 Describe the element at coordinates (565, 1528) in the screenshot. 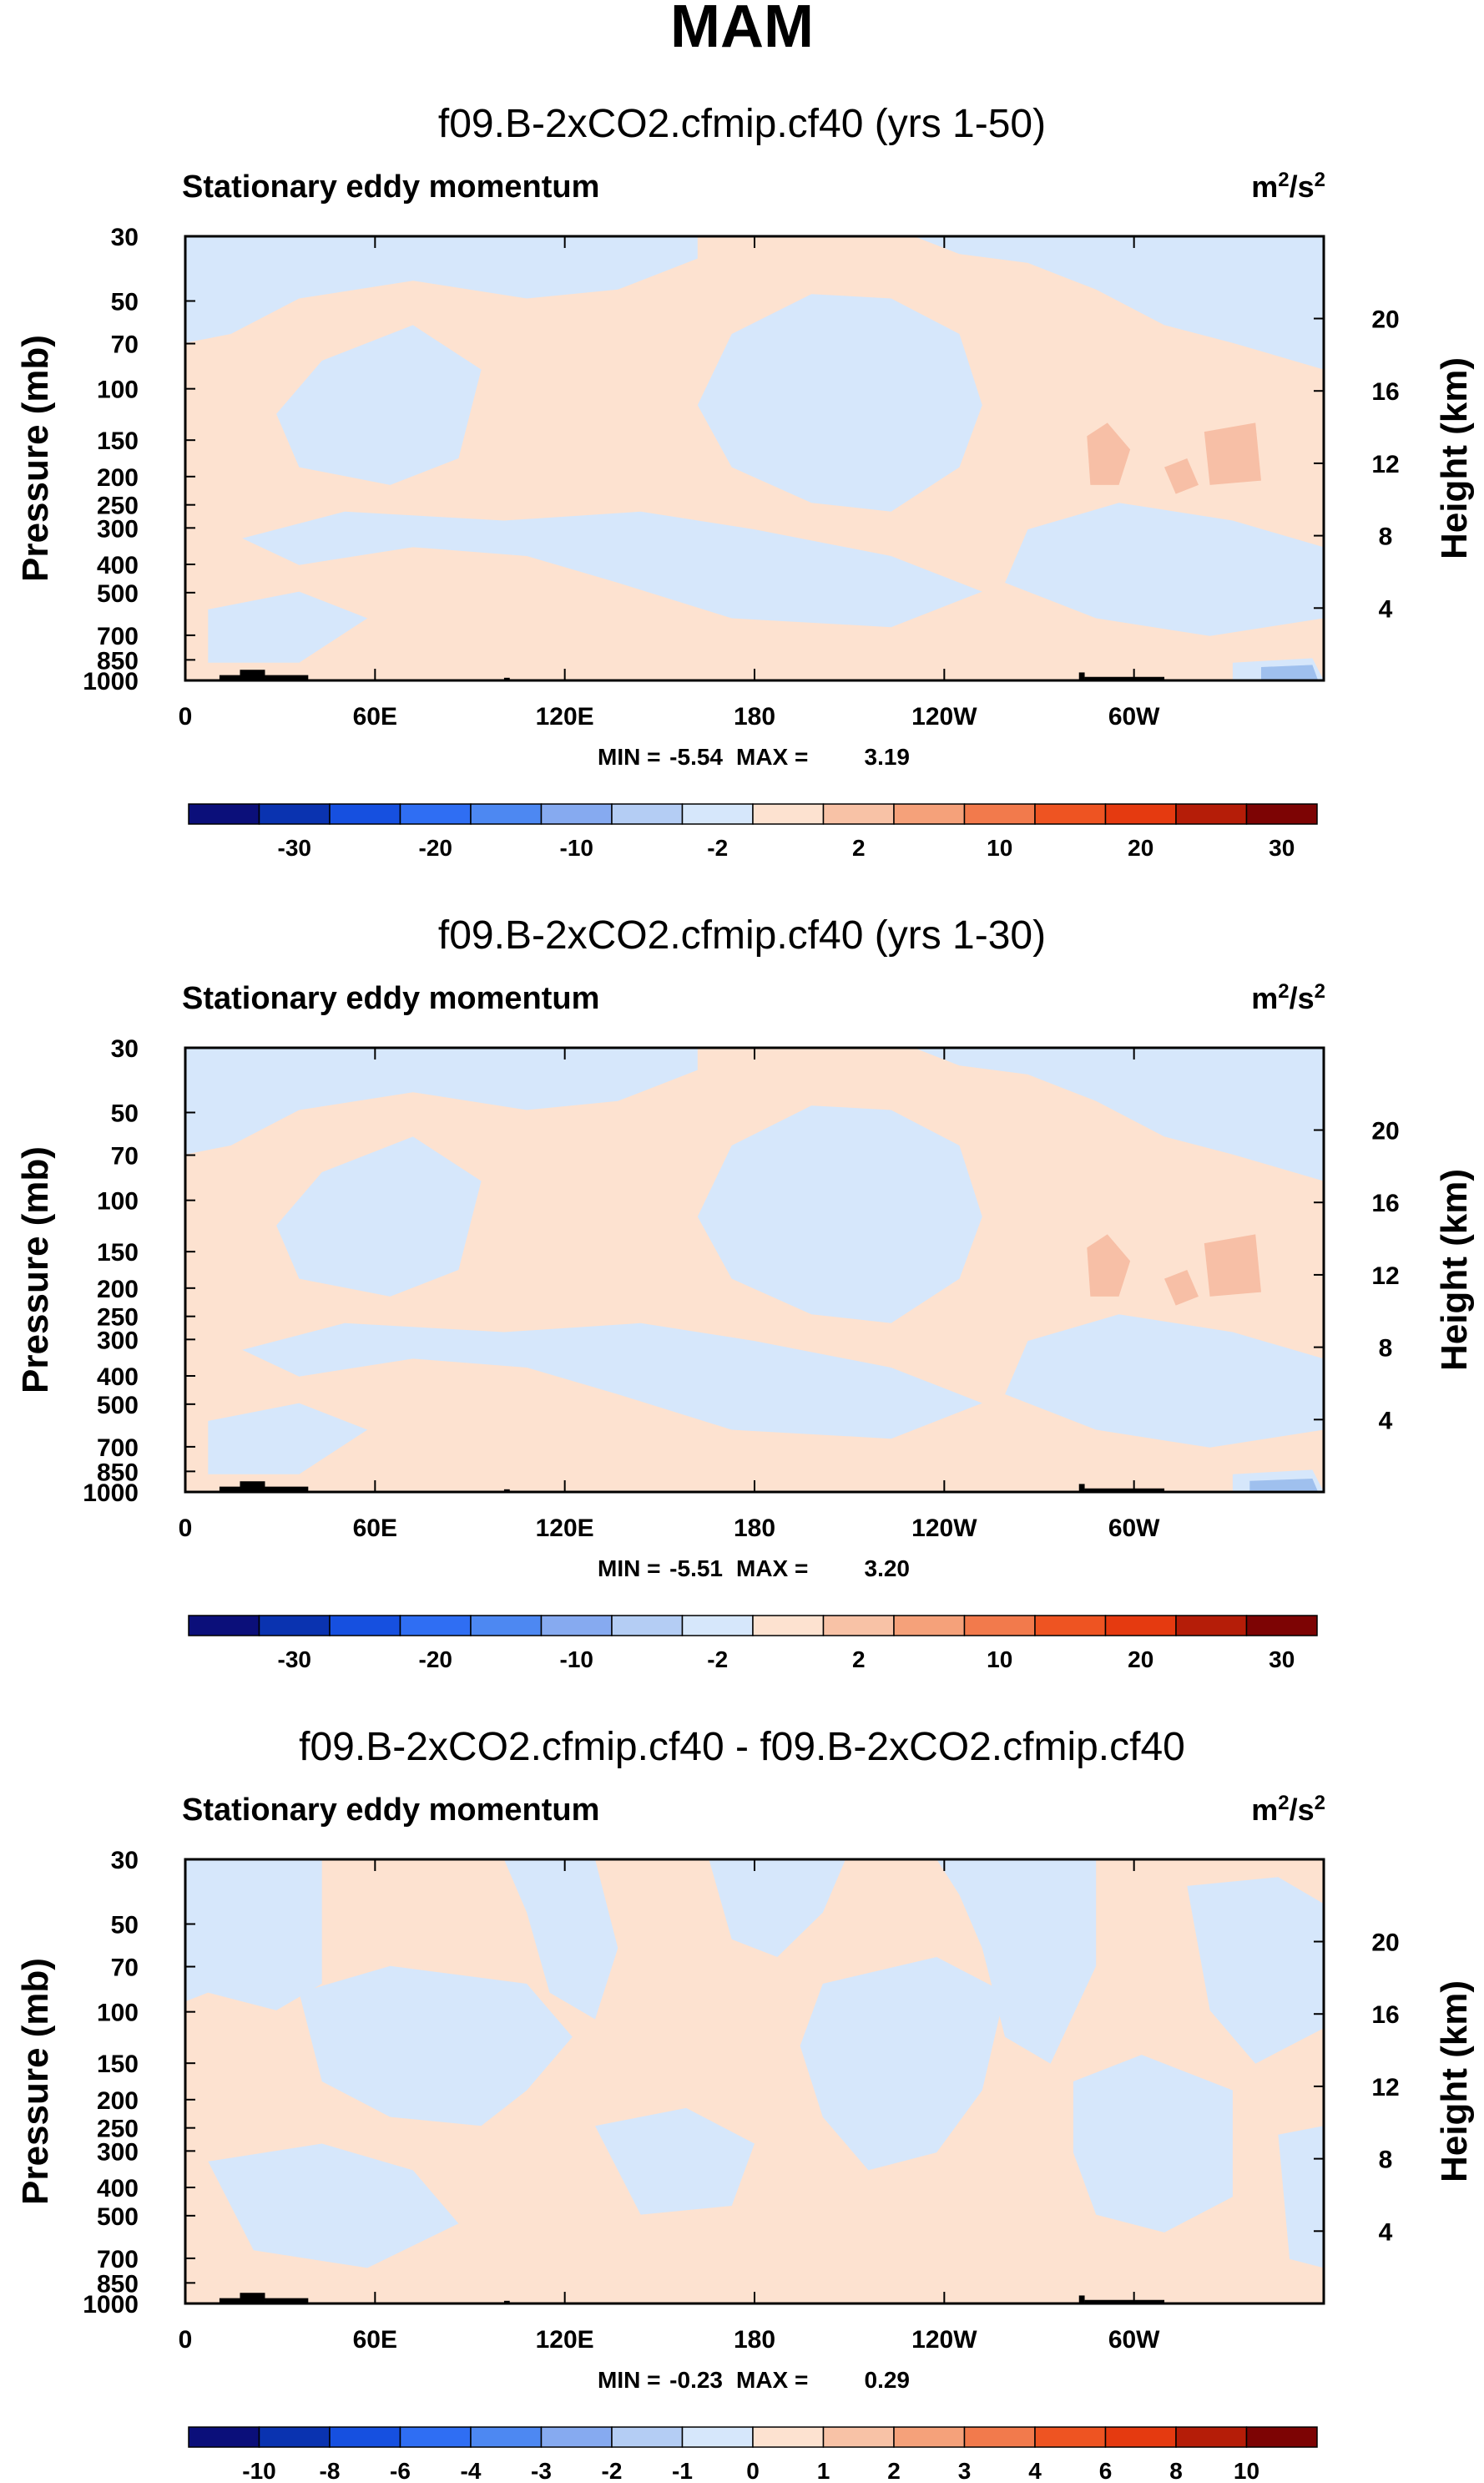

I see `lon-tick-label: 120E` at that location.